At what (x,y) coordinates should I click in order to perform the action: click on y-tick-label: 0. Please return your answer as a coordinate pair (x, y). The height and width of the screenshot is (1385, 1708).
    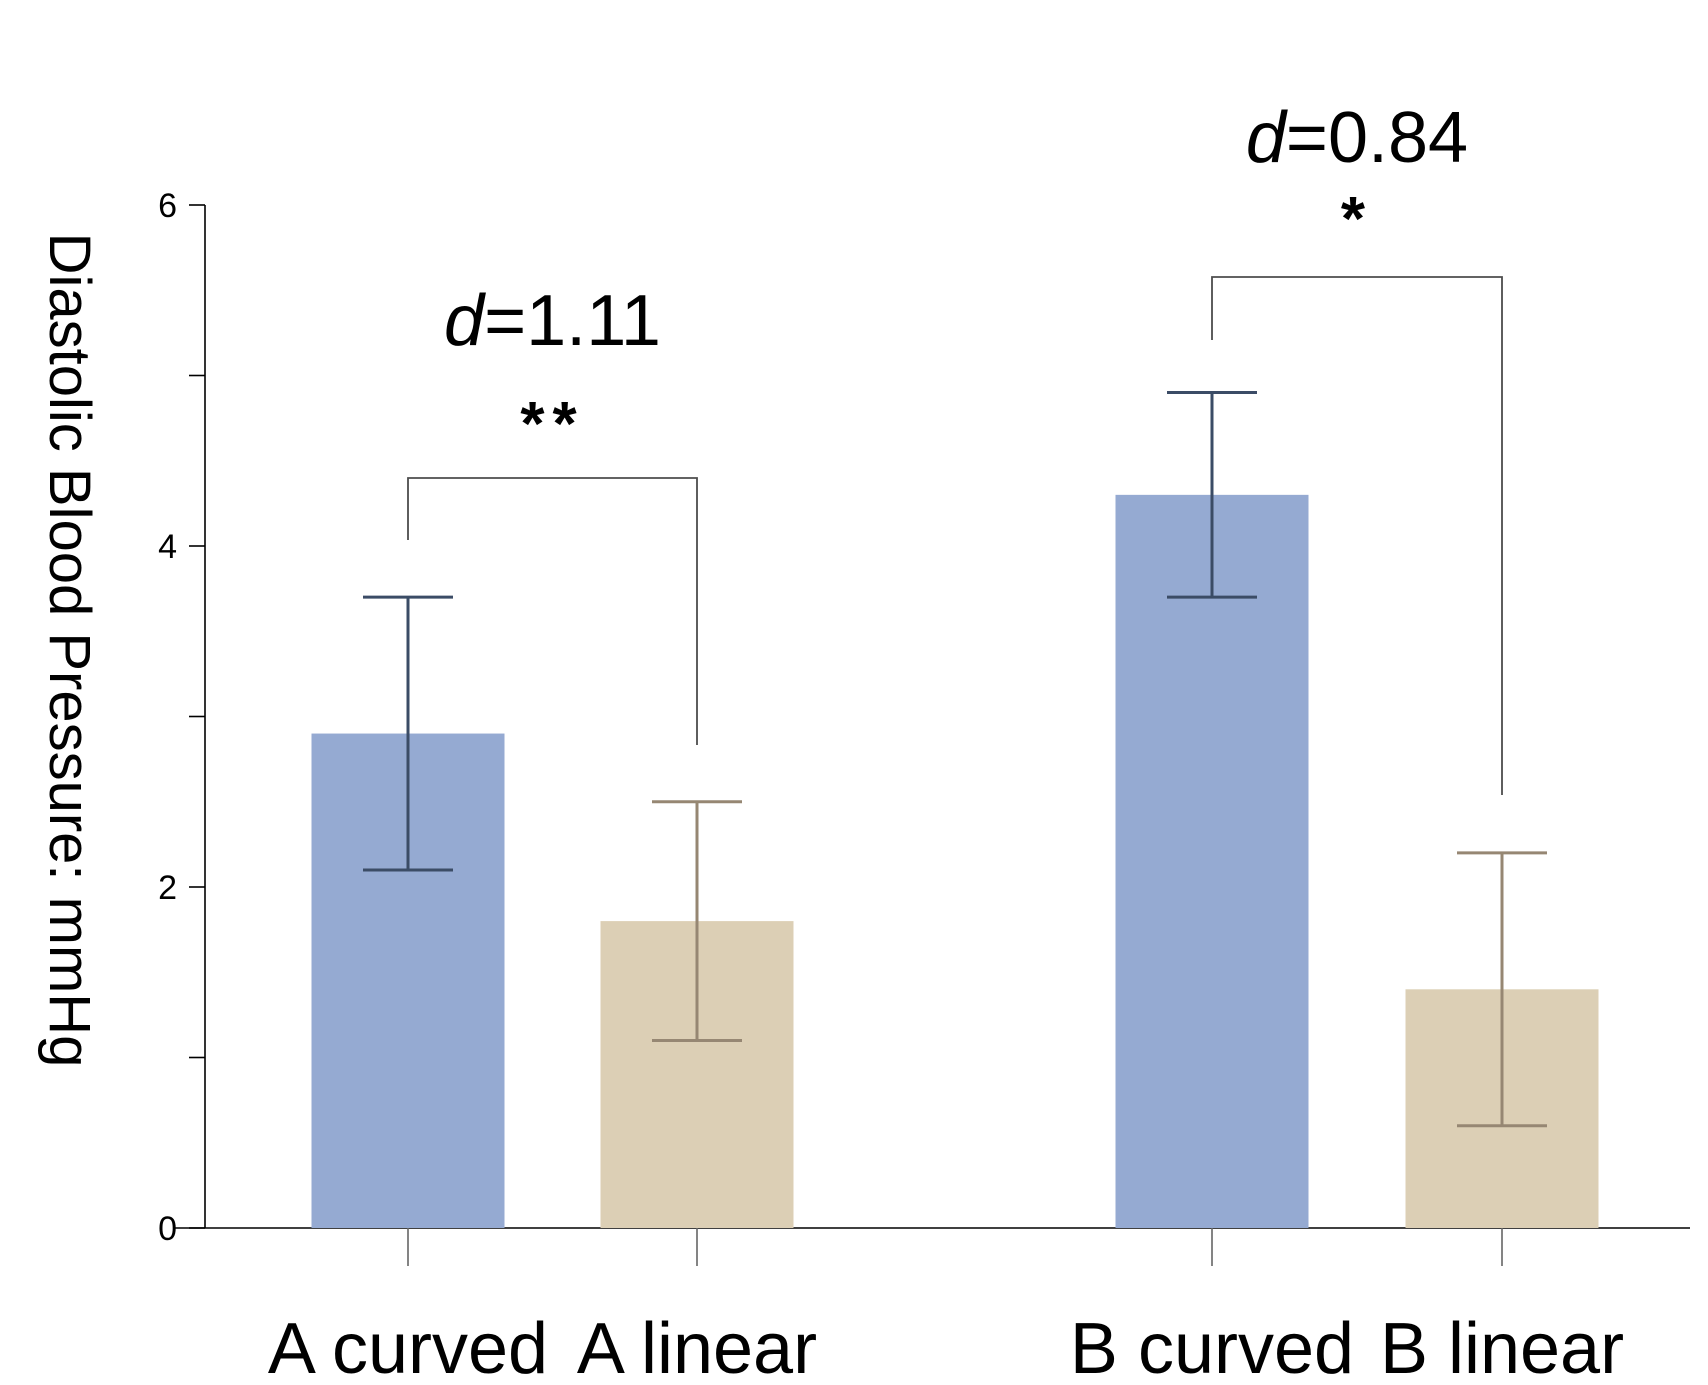
    Looking at the image, I should click on (167, 1229).